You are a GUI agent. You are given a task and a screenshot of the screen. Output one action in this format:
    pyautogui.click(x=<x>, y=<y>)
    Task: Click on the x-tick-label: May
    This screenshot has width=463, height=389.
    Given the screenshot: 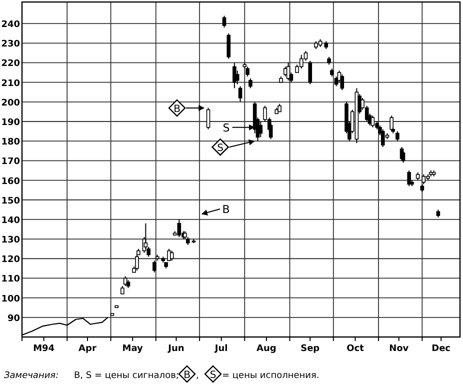 What is the action you would take?
    pyautogui.click(x=133, y=349)
    